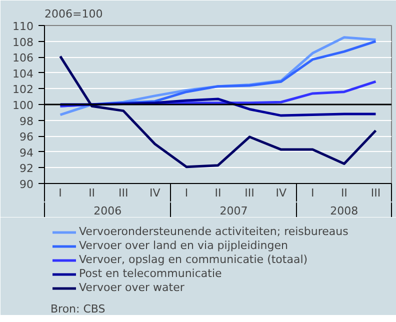  What do you see at coordinates (73, 14) in the screenshot?
I see `y-axis-title: 2006=100` at bounding box center [73, 14].